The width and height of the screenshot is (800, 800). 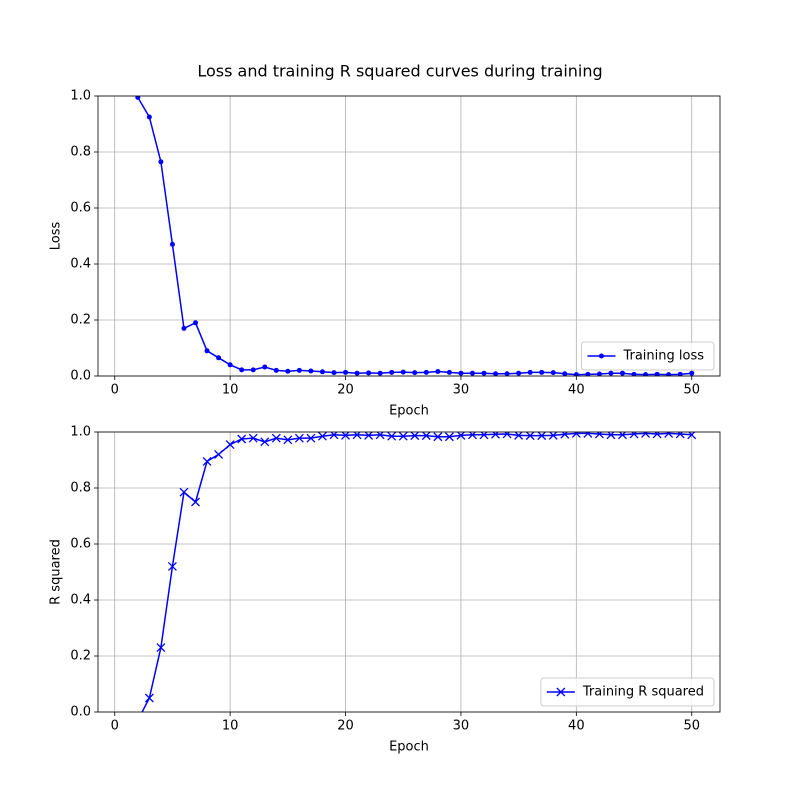 I want to click on x-tick-label: 40, so click(x=576, y=390).